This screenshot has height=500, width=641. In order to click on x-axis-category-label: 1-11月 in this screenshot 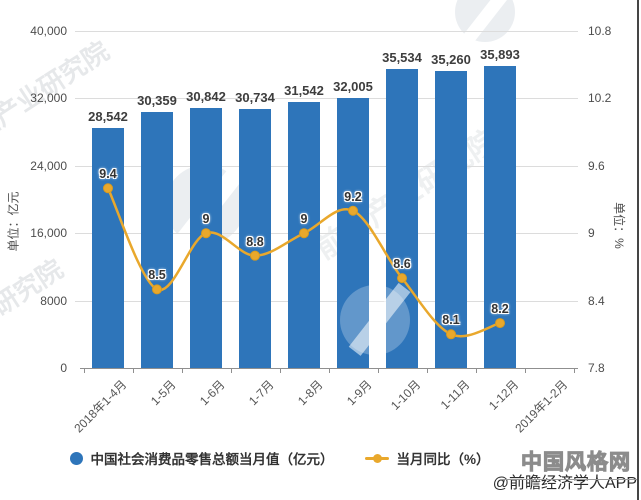, I will do `click(455, 395)`.